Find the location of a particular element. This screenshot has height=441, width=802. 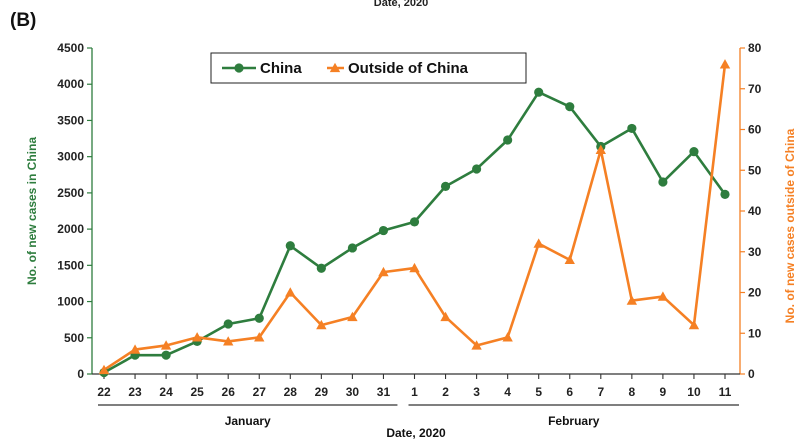

legend-label-china: China is located at coordinates (281, 68).